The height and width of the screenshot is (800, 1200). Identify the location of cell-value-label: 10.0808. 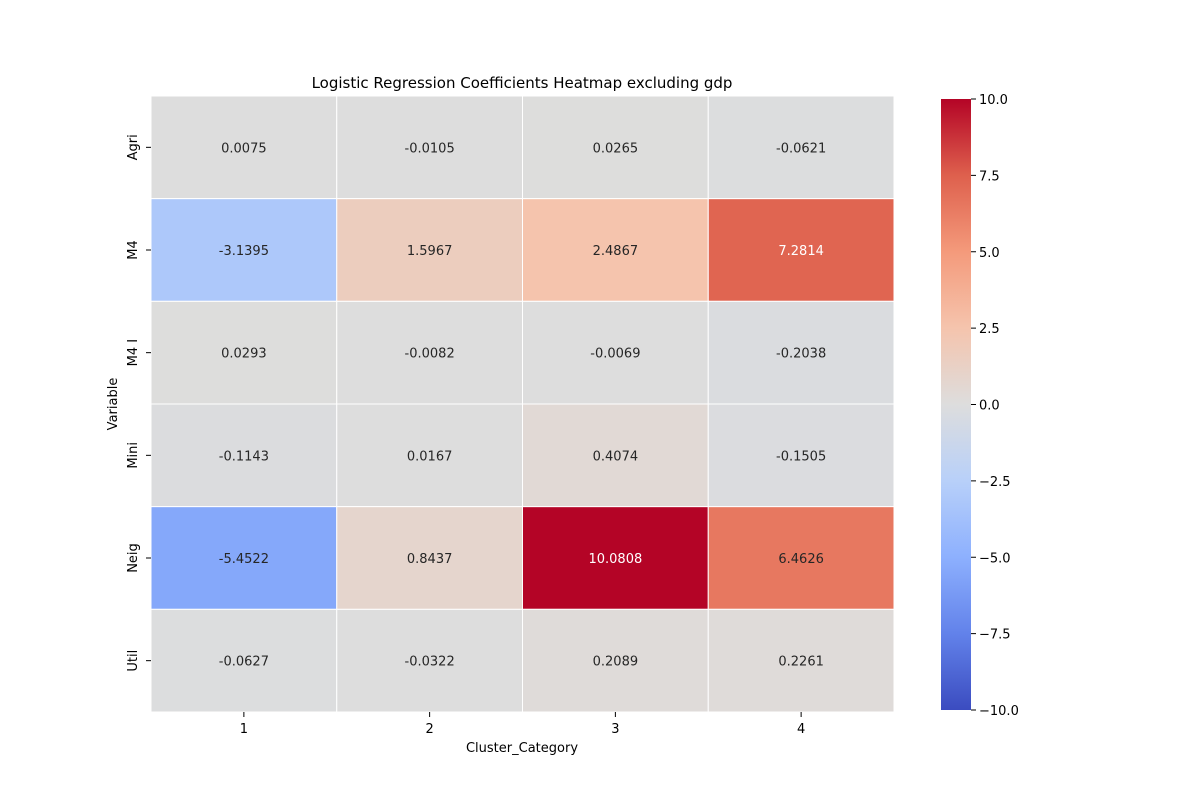
(615, 559).